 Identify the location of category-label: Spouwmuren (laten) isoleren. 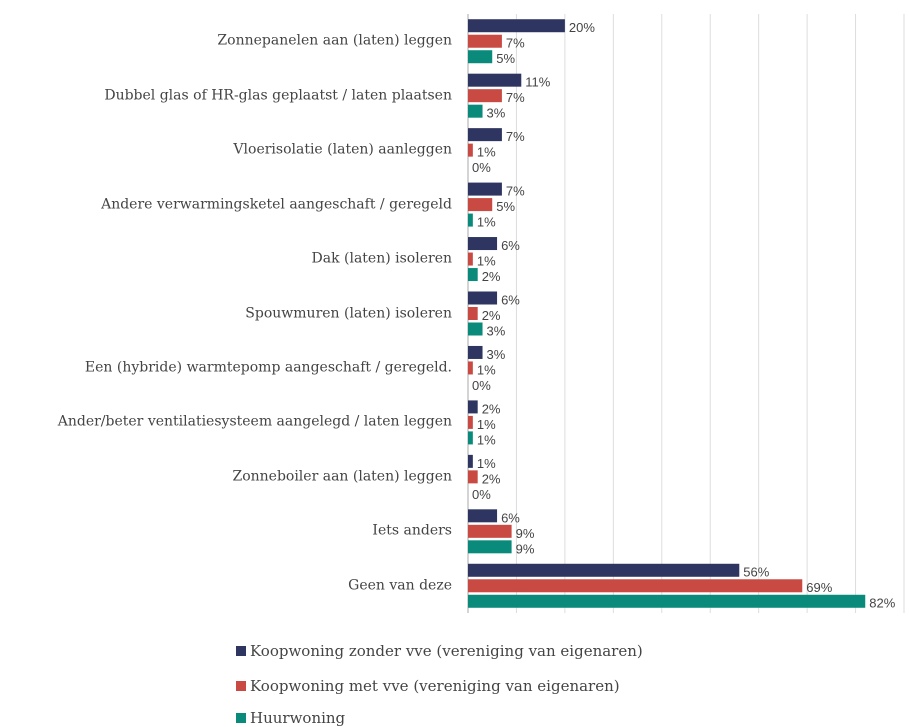
(348, 313).